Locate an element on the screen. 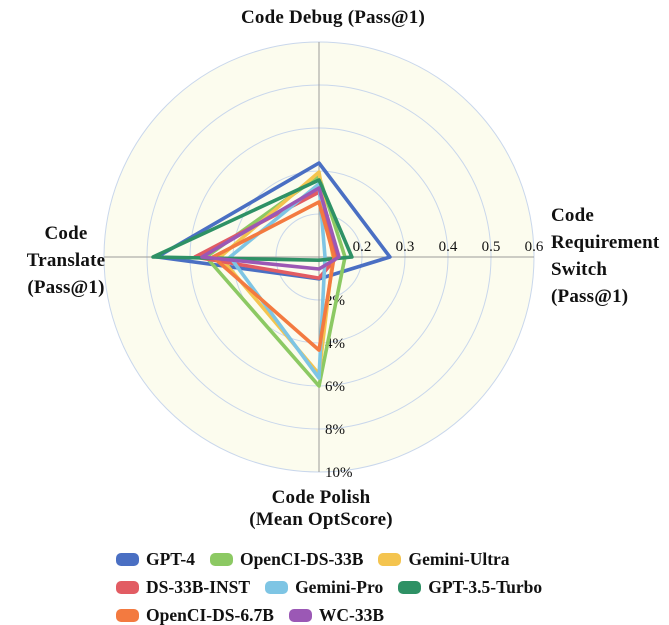 The height and width of the screenshot is (625, 669). legend-swatch-GPT-3.5-Turbo is located at coordinates (410, 587).